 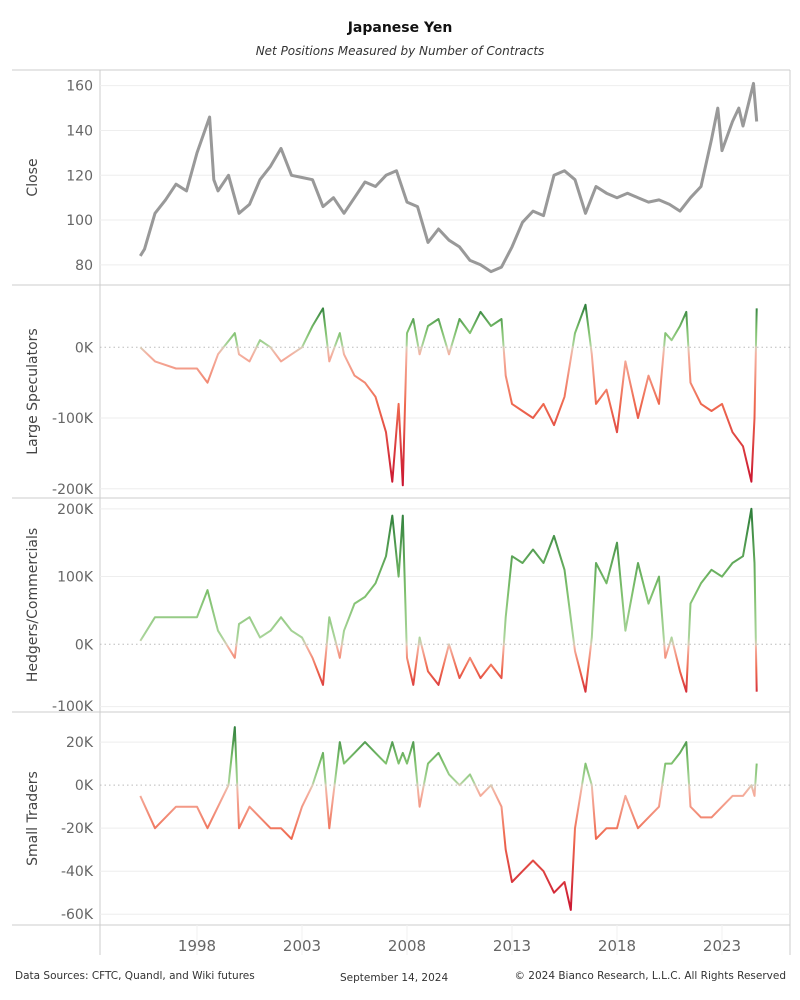 What do you see at coordinates (80, 743) in the screenshot?
I see `y-tick-label: 20K` at bounding box center [80, 743].